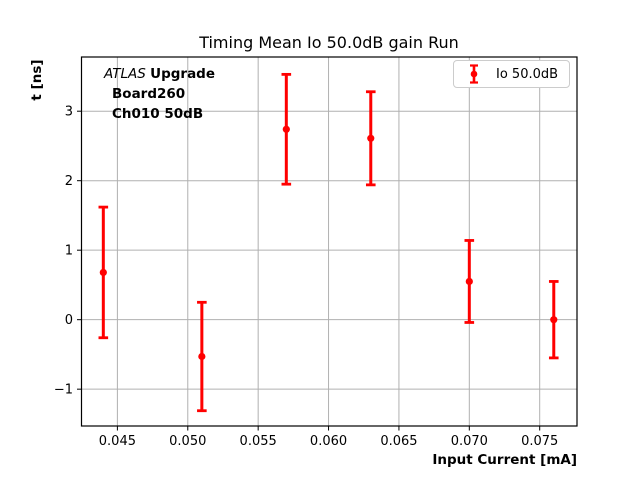  What do you see at coordinates (69, 181) in the screenshot?
I see `y-tick-label: 2` at bounding box center [69, 181].